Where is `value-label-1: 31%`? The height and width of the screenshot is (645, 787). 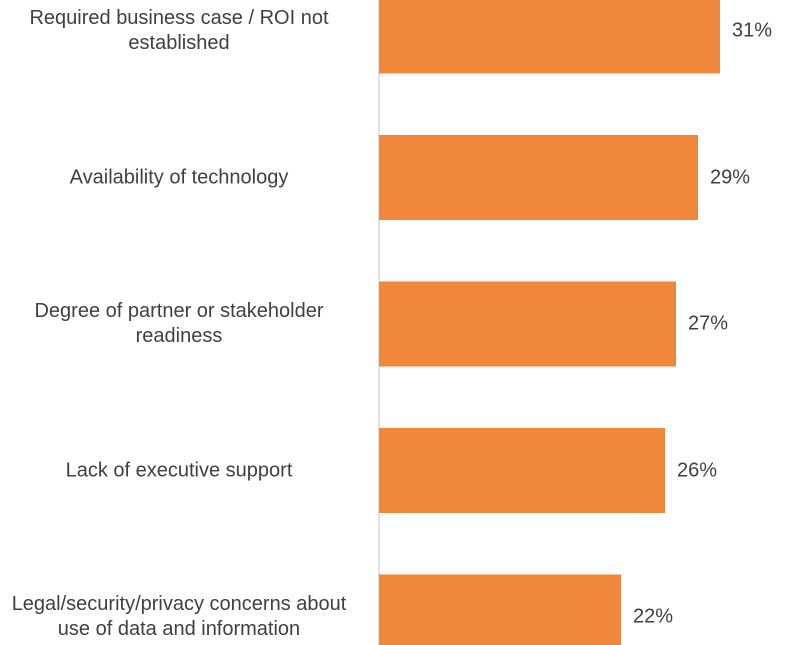 value-label-1: 31% is located at coordinates (752, 30).